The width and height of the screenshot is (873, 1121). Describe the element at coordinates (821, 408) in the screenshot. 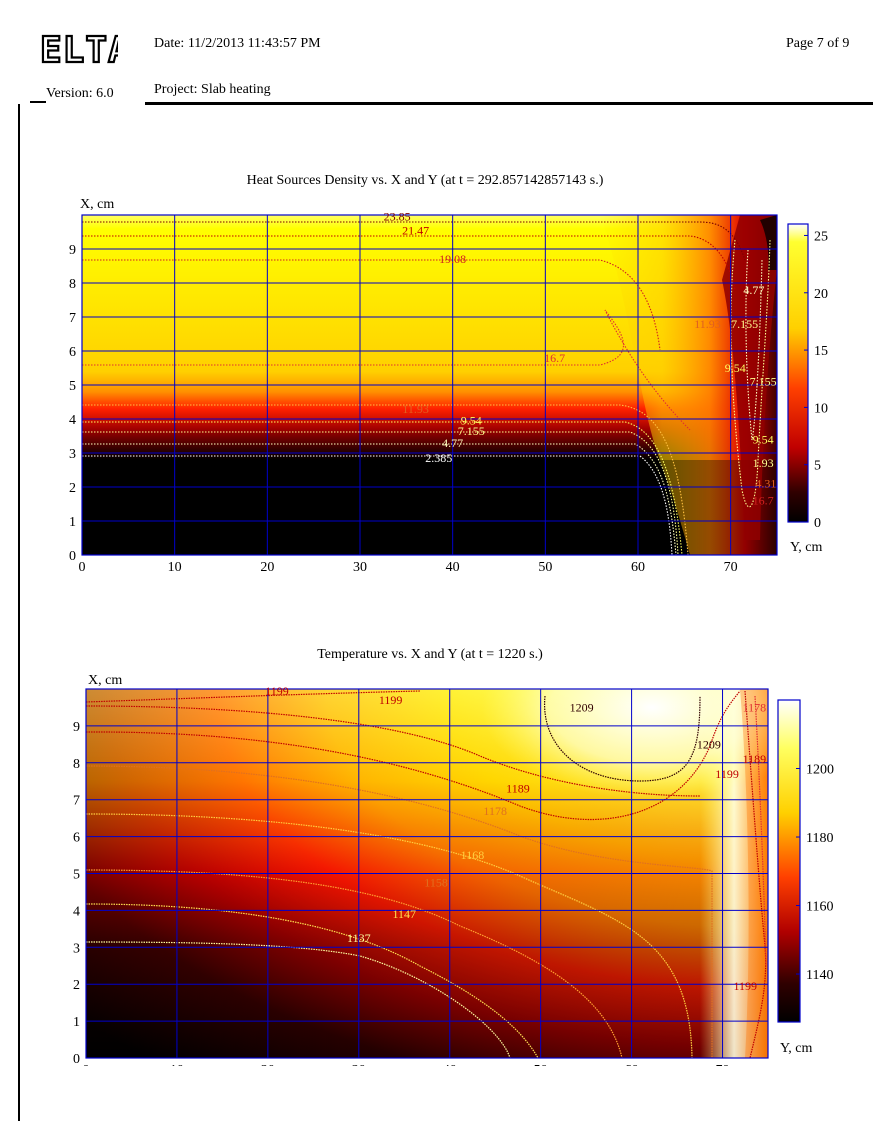

I see `colorbar-tick-label: 10` at that location.